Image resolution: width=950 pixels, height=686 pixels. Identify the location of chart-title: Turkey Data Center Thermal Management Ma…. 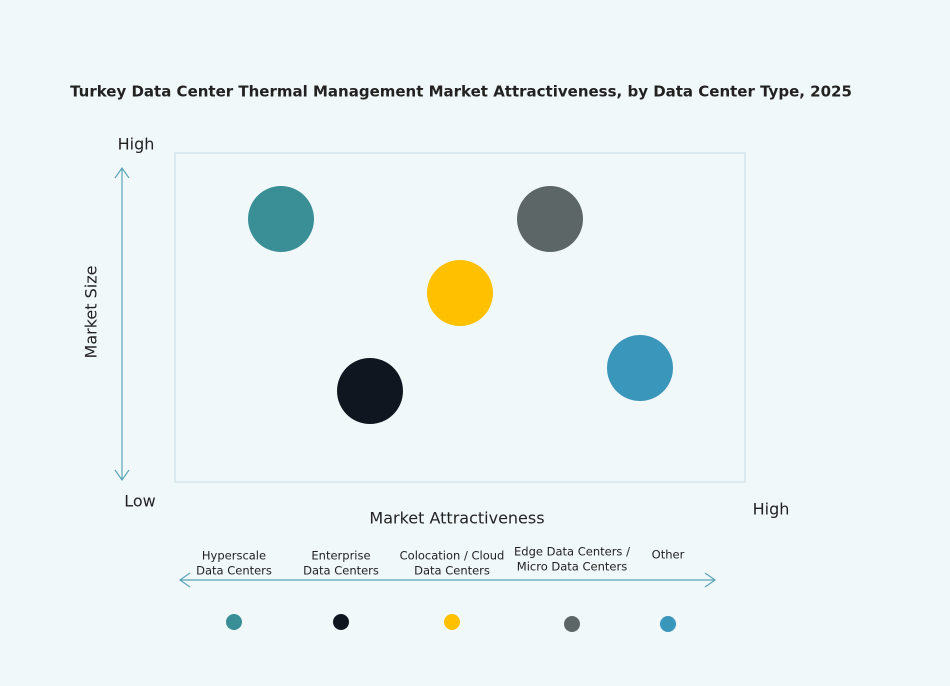
(461, 92).